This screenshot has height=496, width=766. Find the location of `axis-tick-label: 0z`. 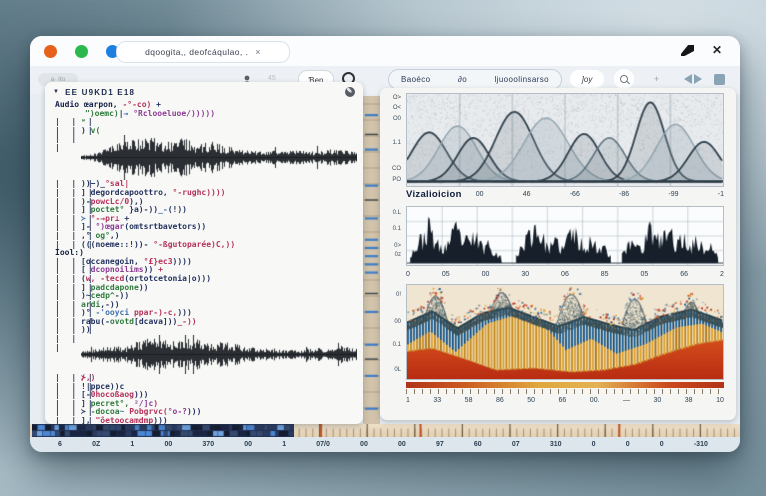

axis-tick-label: 0z is located at coordinates (397, 254).